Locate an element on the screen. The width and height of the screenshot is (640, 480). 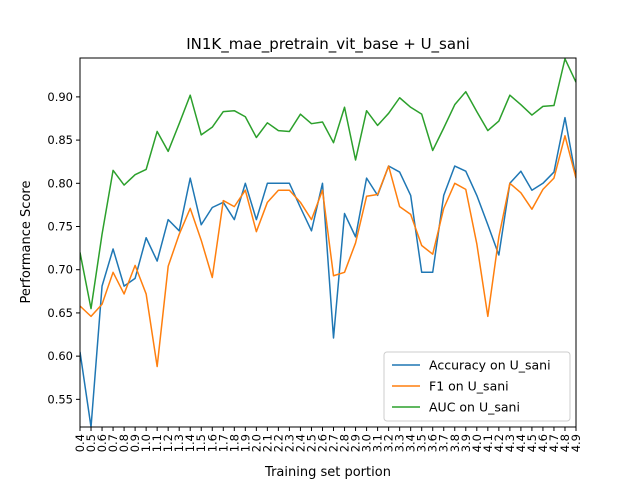
x-tick-label: 2.4 is located at coordinates (300, 443).